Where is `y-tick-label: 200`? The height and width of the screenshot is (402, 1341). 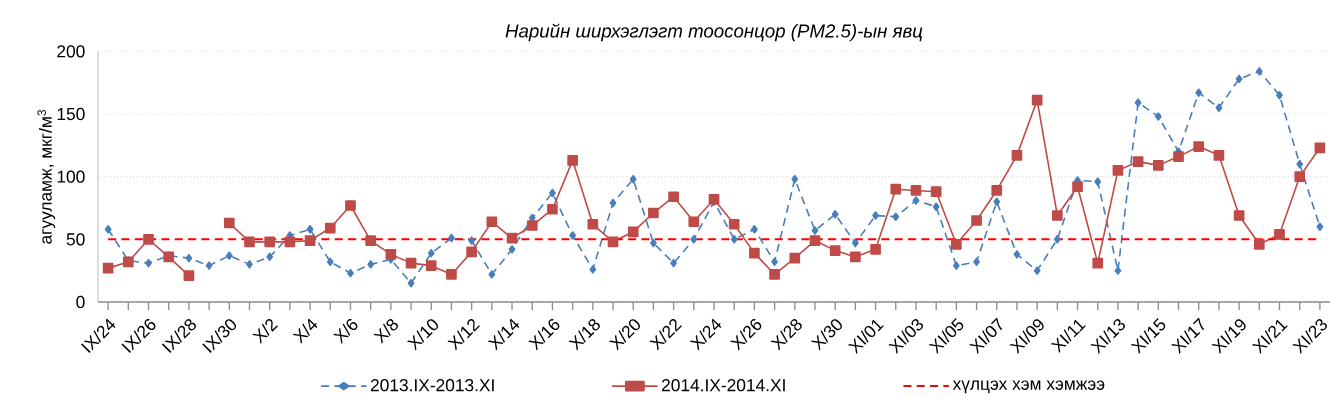 y-tick-label: 200 is located at coordinates (71, 51).